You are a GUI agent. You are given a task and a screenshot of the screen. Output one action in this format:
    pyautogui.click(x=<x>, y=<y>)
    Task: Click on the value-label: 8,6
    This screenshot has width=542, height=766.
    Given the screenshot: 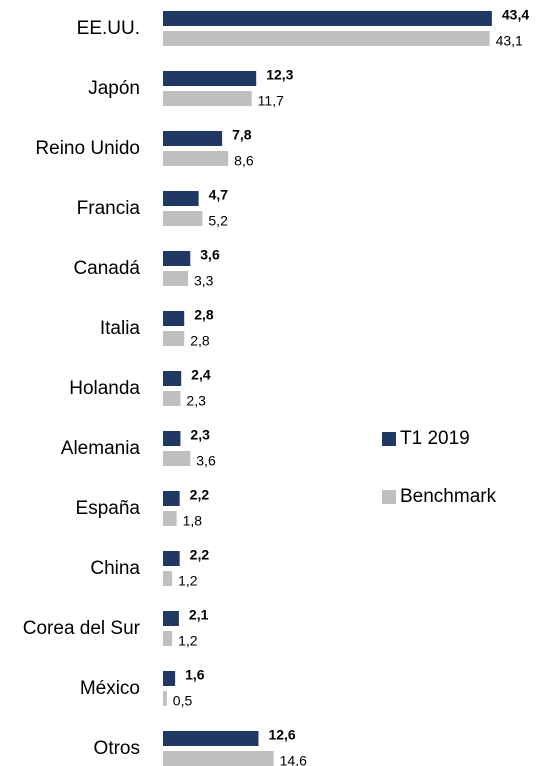 What is the action you would take?
    pyautogui.click(x=244, y=161)
    